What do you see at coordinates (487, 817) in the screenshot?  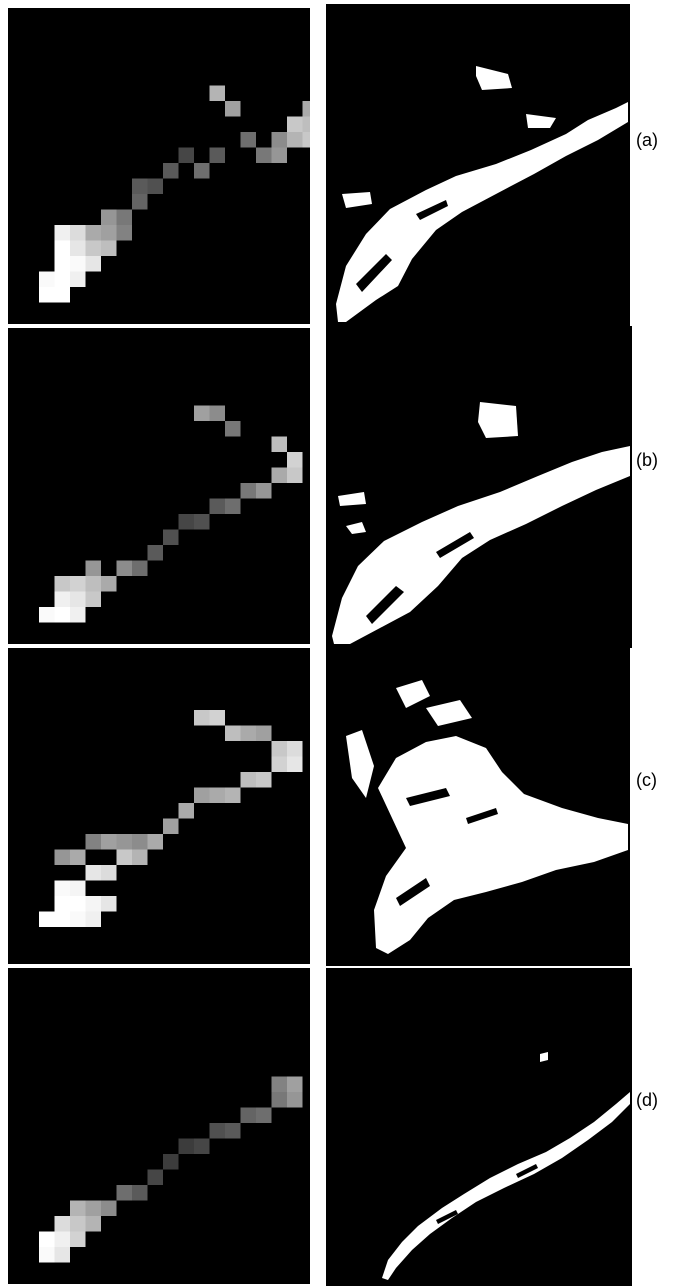 I see `highres-mask-c` at bounding box center [487, 817].